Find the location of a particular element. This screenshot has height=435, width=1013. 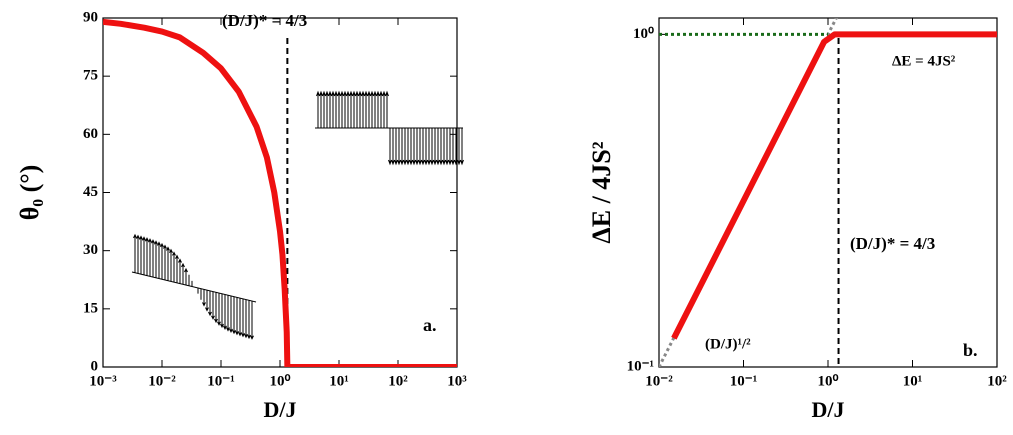

y-axis-label: ΔE / 4JS² is located at coordinates (601, 192).